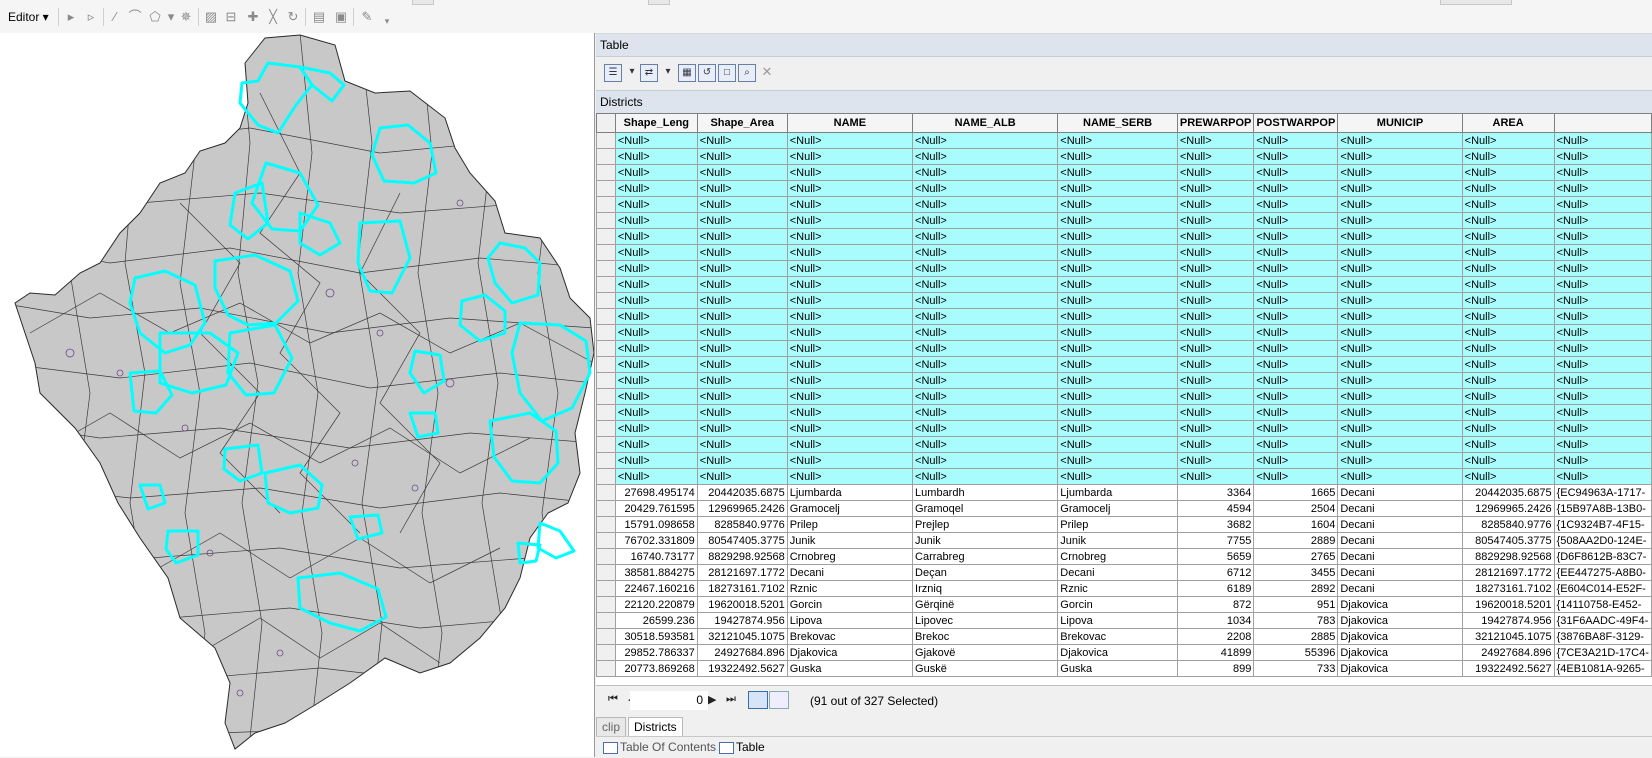 Image resolution: width=1652 pixels, height=758 pixels. What do you see at coordinates (1296, 620) in the screenshot?
I see `table-cell: 783` at bounding box center [1296, 620].